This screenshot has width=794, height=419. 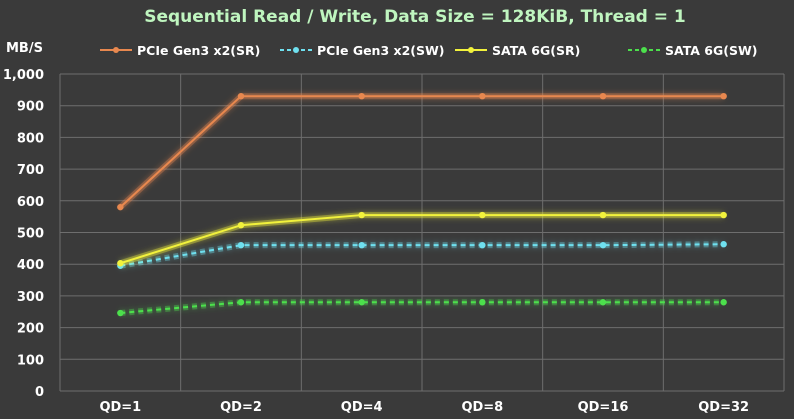 I want to click on x-tick-label: QD=2, so click(x=241, y=407).